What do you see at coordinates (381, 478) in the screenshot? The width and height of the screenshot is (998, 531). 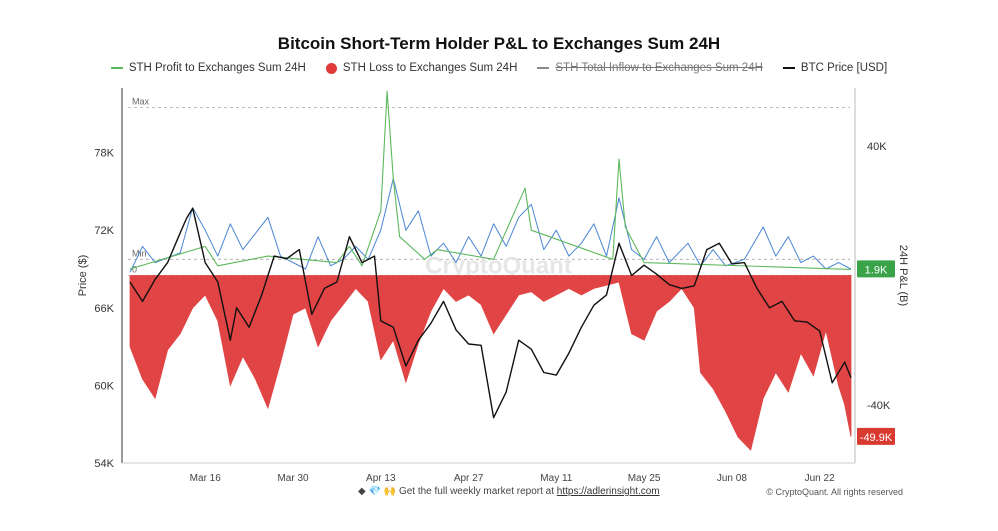 I see `x-tick-label: Apr 13` at bounding box center [381, 478].